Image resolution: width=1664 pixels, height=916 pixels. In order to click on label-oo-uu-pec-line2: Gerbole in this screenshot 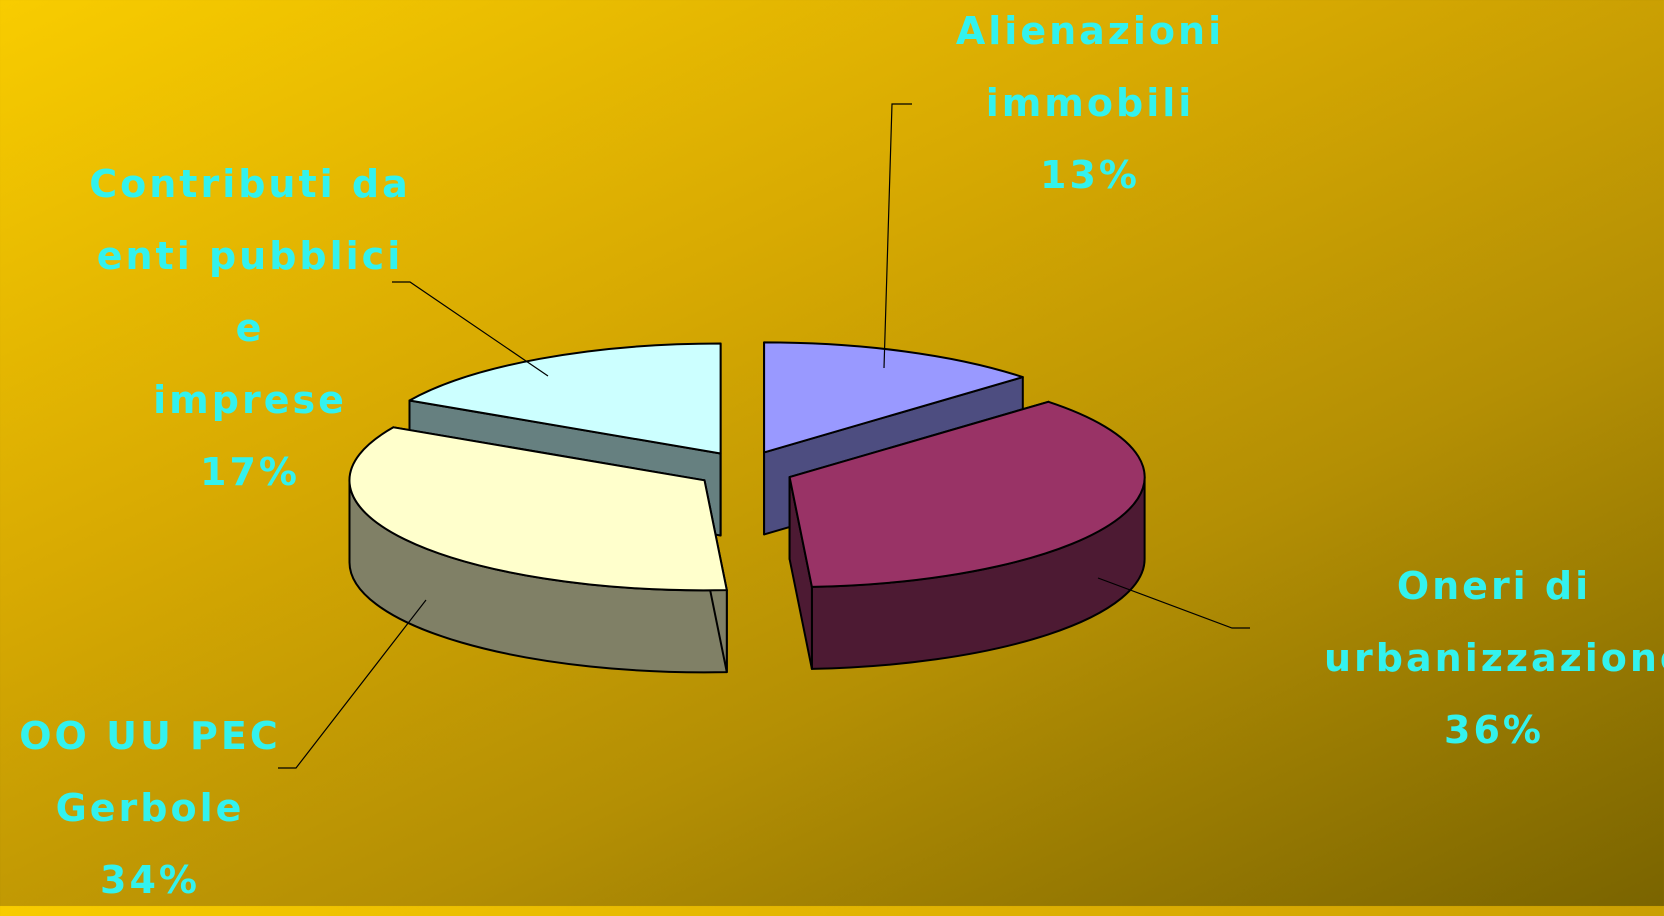, I will do `click(150, 808)`.